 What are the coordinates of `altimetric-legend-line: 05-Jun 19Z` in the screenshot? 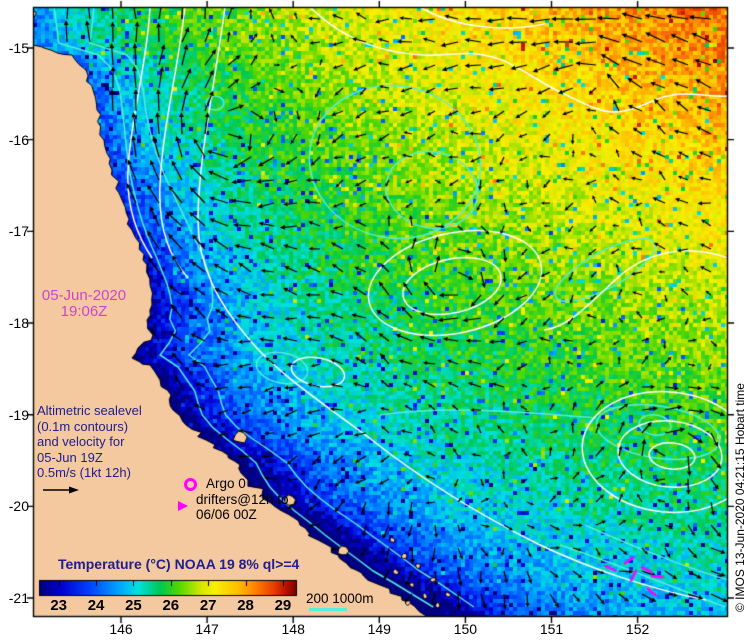 It's located at (70, 457).